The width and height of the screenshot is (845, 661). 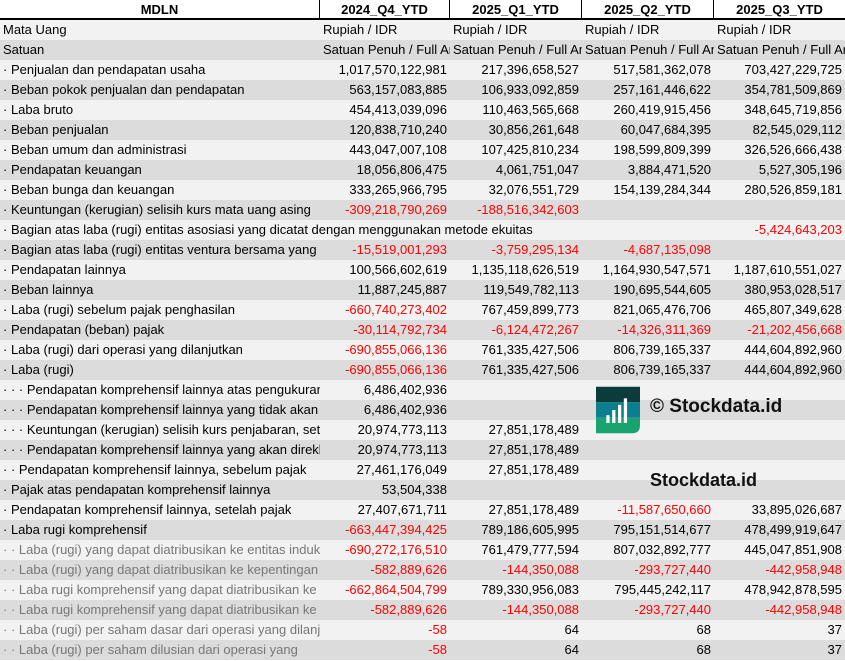 What do you see at coordinates (834, 649) in the screenshot?
I see `cell-value: 37` at bounding box center [834, 649].